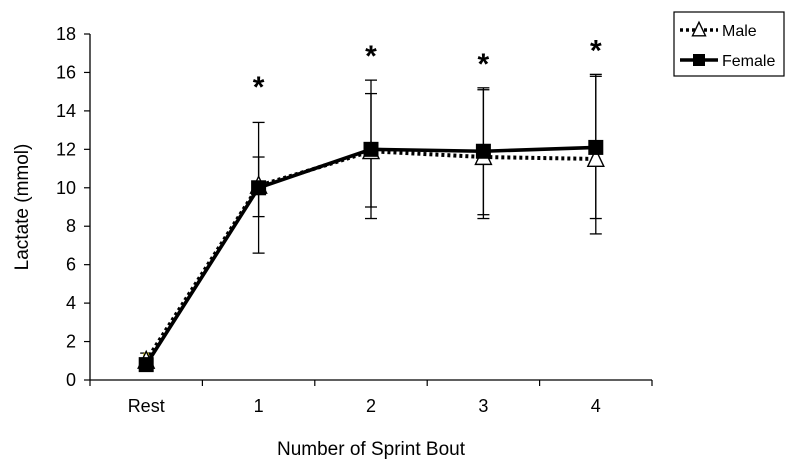  I want to click on legend: Male Female, so click(729, 44).